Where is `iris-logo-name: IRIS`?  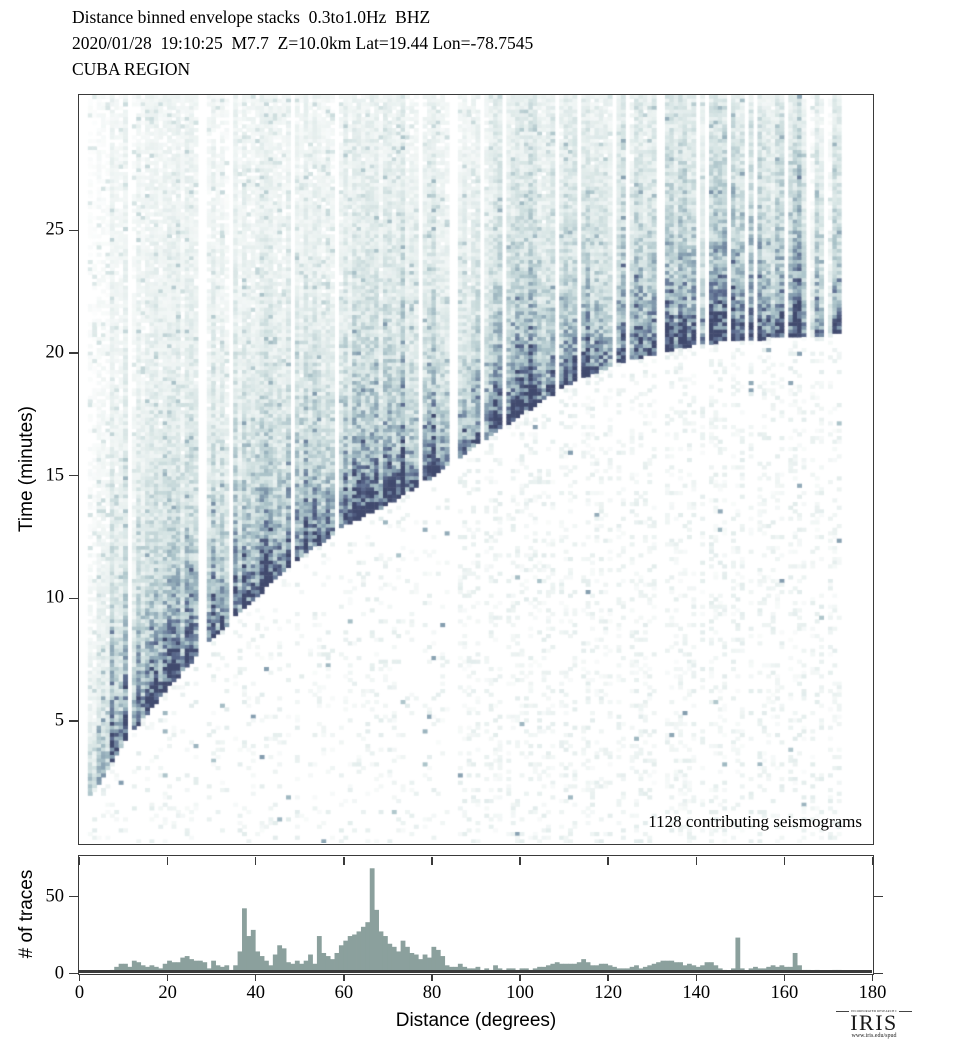
iris-logo-name: IRIS is located at coordinates (874, 1022).